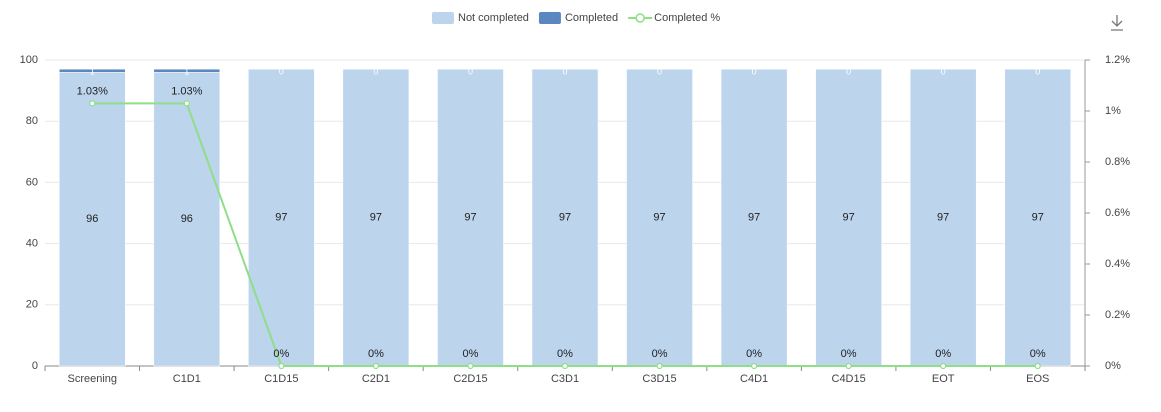 Image resolution: width=1161 pixels, height=412 pixels. What do you see at coordinates (1117, 213) in the screenshot?
I see `y2-tick-label: 0.6%` at bounding box center [1117, 213].